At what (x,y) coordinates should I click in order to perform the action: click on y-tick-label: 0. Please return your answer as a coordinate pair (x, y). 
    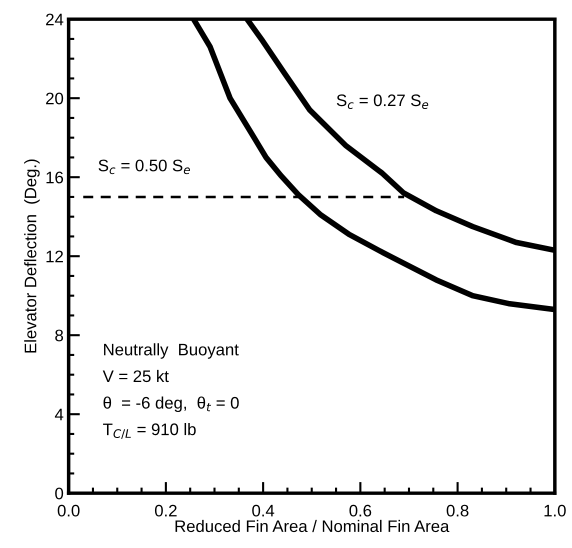
    Looking at the image, I should click on (59, 494).